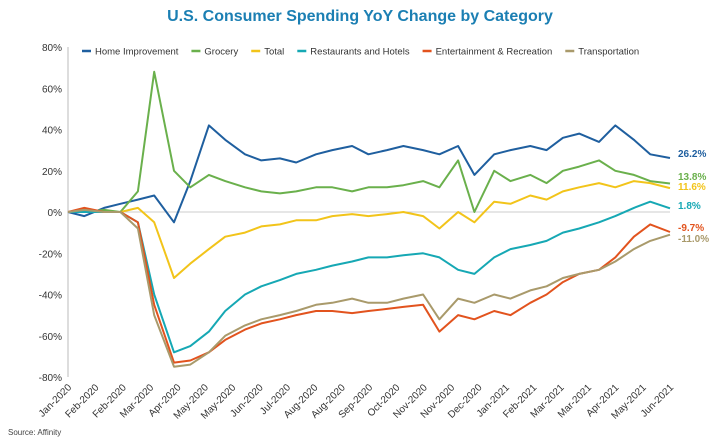  Describe the element at coordinates (360, 52) in the screenshot. I see `legend-label: Restaurants and Hotels` at that location.